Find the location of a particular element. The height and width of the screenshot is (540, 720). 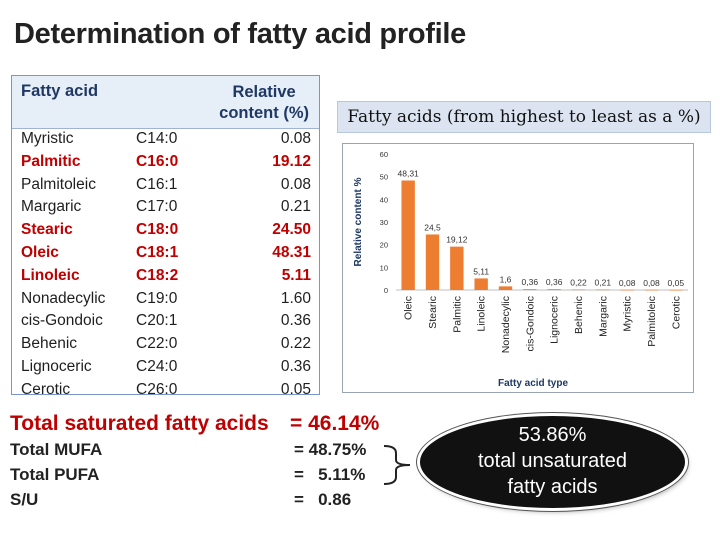

category-label: Palmitic is located at coordinates (457, 314).